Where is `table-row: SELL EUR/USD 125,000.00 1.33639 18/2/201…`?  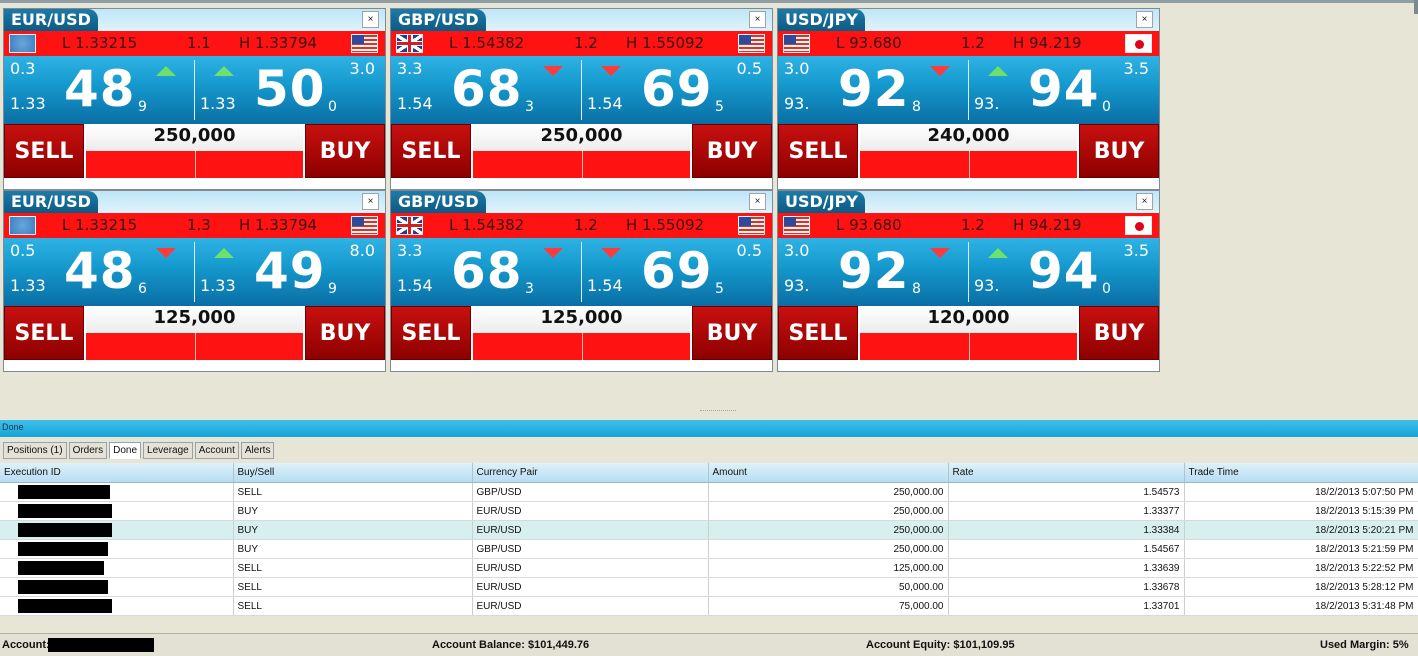
table-row: SELL EUR/USD 125,000.00 1.33639 18/2/201… is located at coordinates (709, 568).